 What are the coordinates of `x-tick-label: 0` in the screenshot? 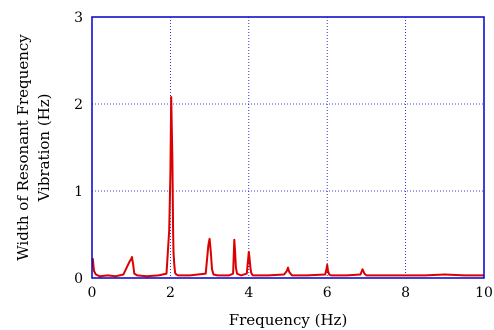 It's located at (92, 293).